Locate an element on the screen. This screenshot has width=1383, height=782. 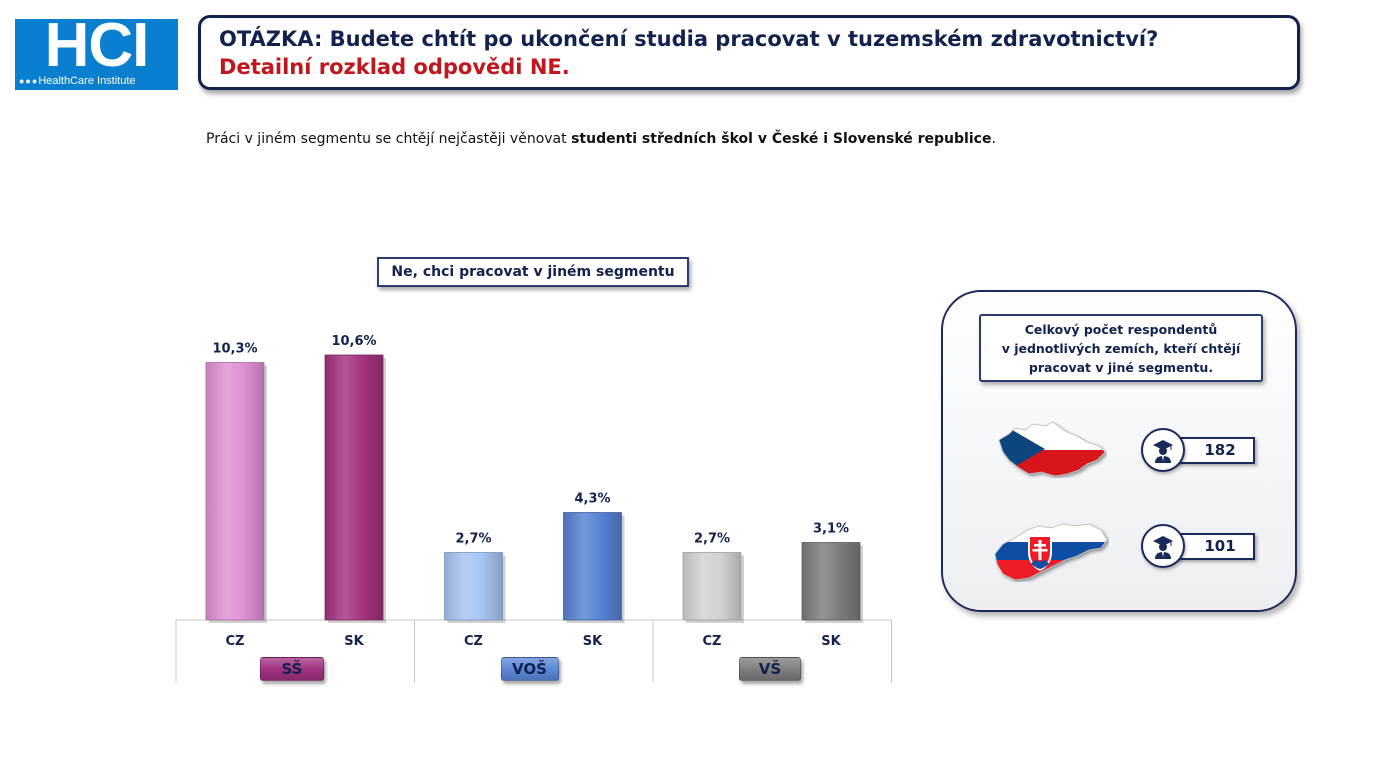
respondent-count-sk: 101 is located at coordinates (1213, 546).